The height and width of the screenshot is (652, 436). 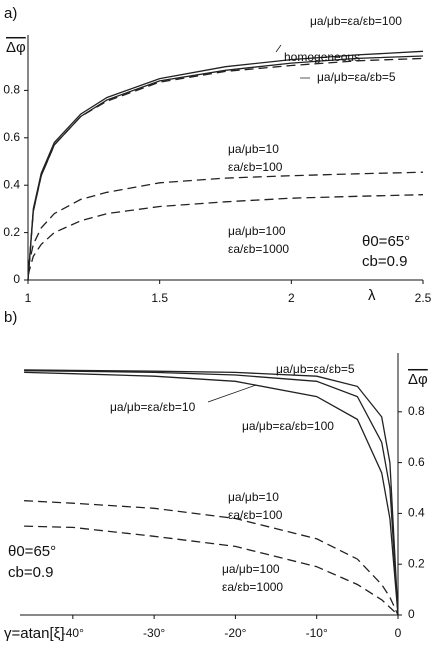 What do you see at coordinates (34, 633) in the screenshot?
I see `x-axis-label: γ=atan[ξ]` at bounding box center [34, 633].